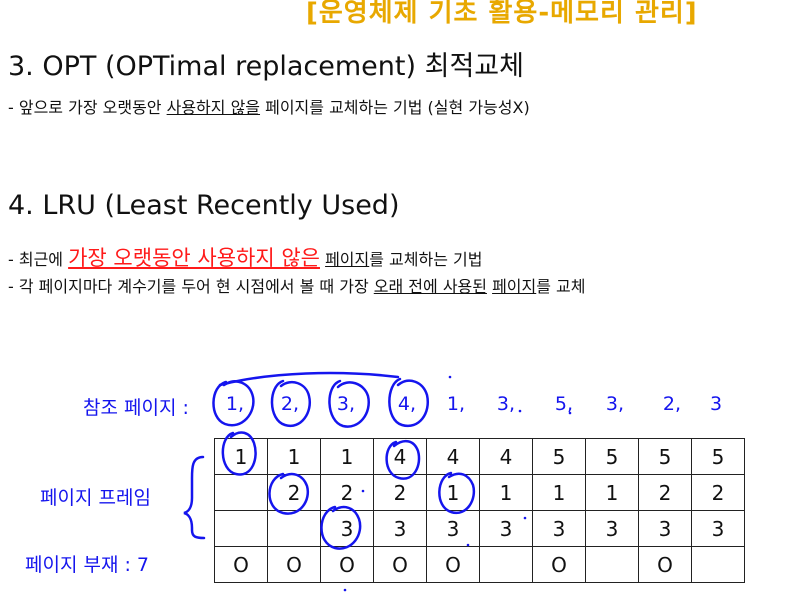 This screenshot has width=801, height=615. Describe the element at coordinates (194, 258) in the screenshot. I see `lru-desc1-emphasis: 가장 오랫동안 사용하지 않은` at that location.